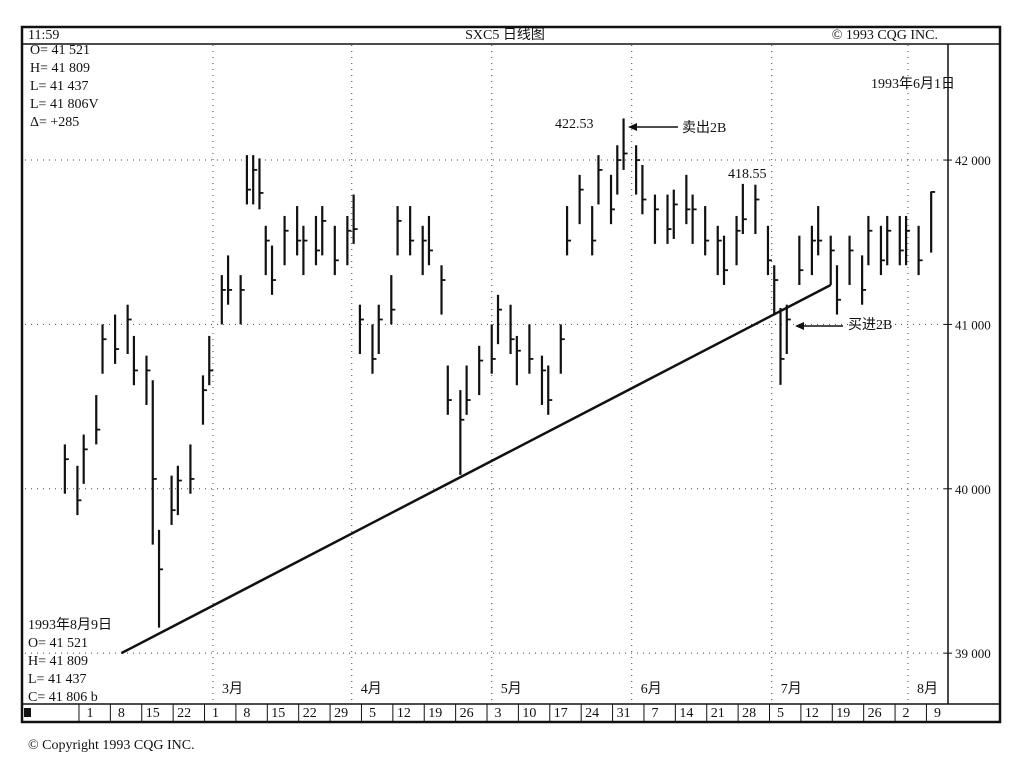 The height and width of the screenshot is (767, 1024). What do you see at coordinates (54, 122) in the screenshot?
I see `info-line: Δ= +285` at bounding box center [54, 122].